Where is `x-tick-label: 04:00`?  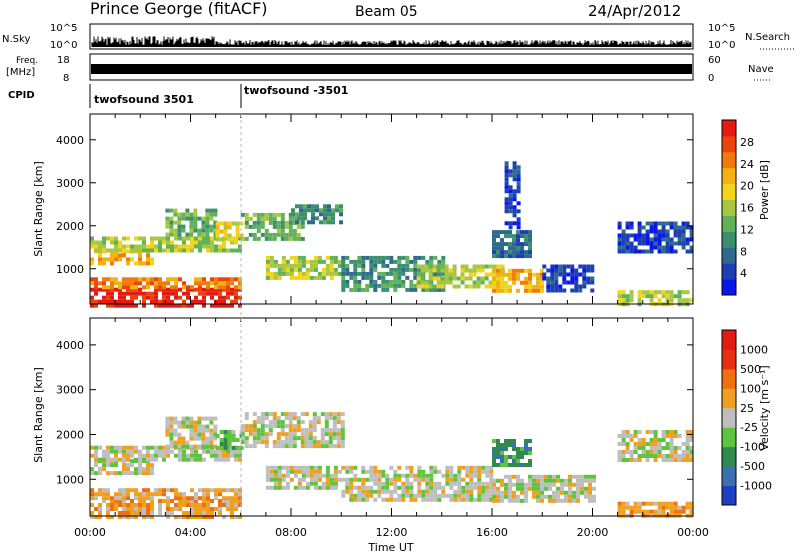 x-tick-label: 04:00 is located at coordinates (191, 532).